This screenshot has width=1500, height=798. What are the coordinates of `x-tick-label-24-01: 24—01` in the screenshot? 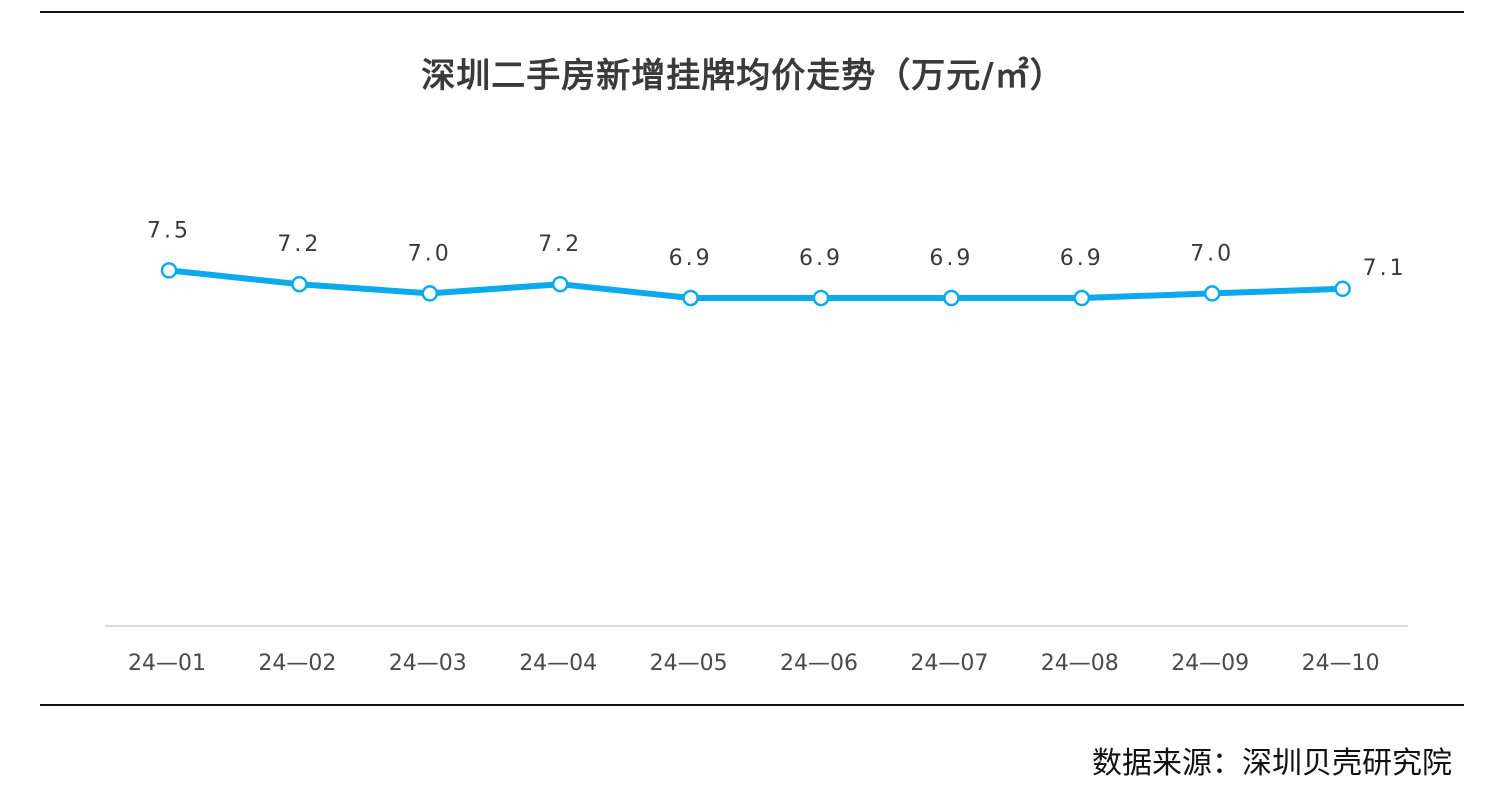 It's located at (167, 663).